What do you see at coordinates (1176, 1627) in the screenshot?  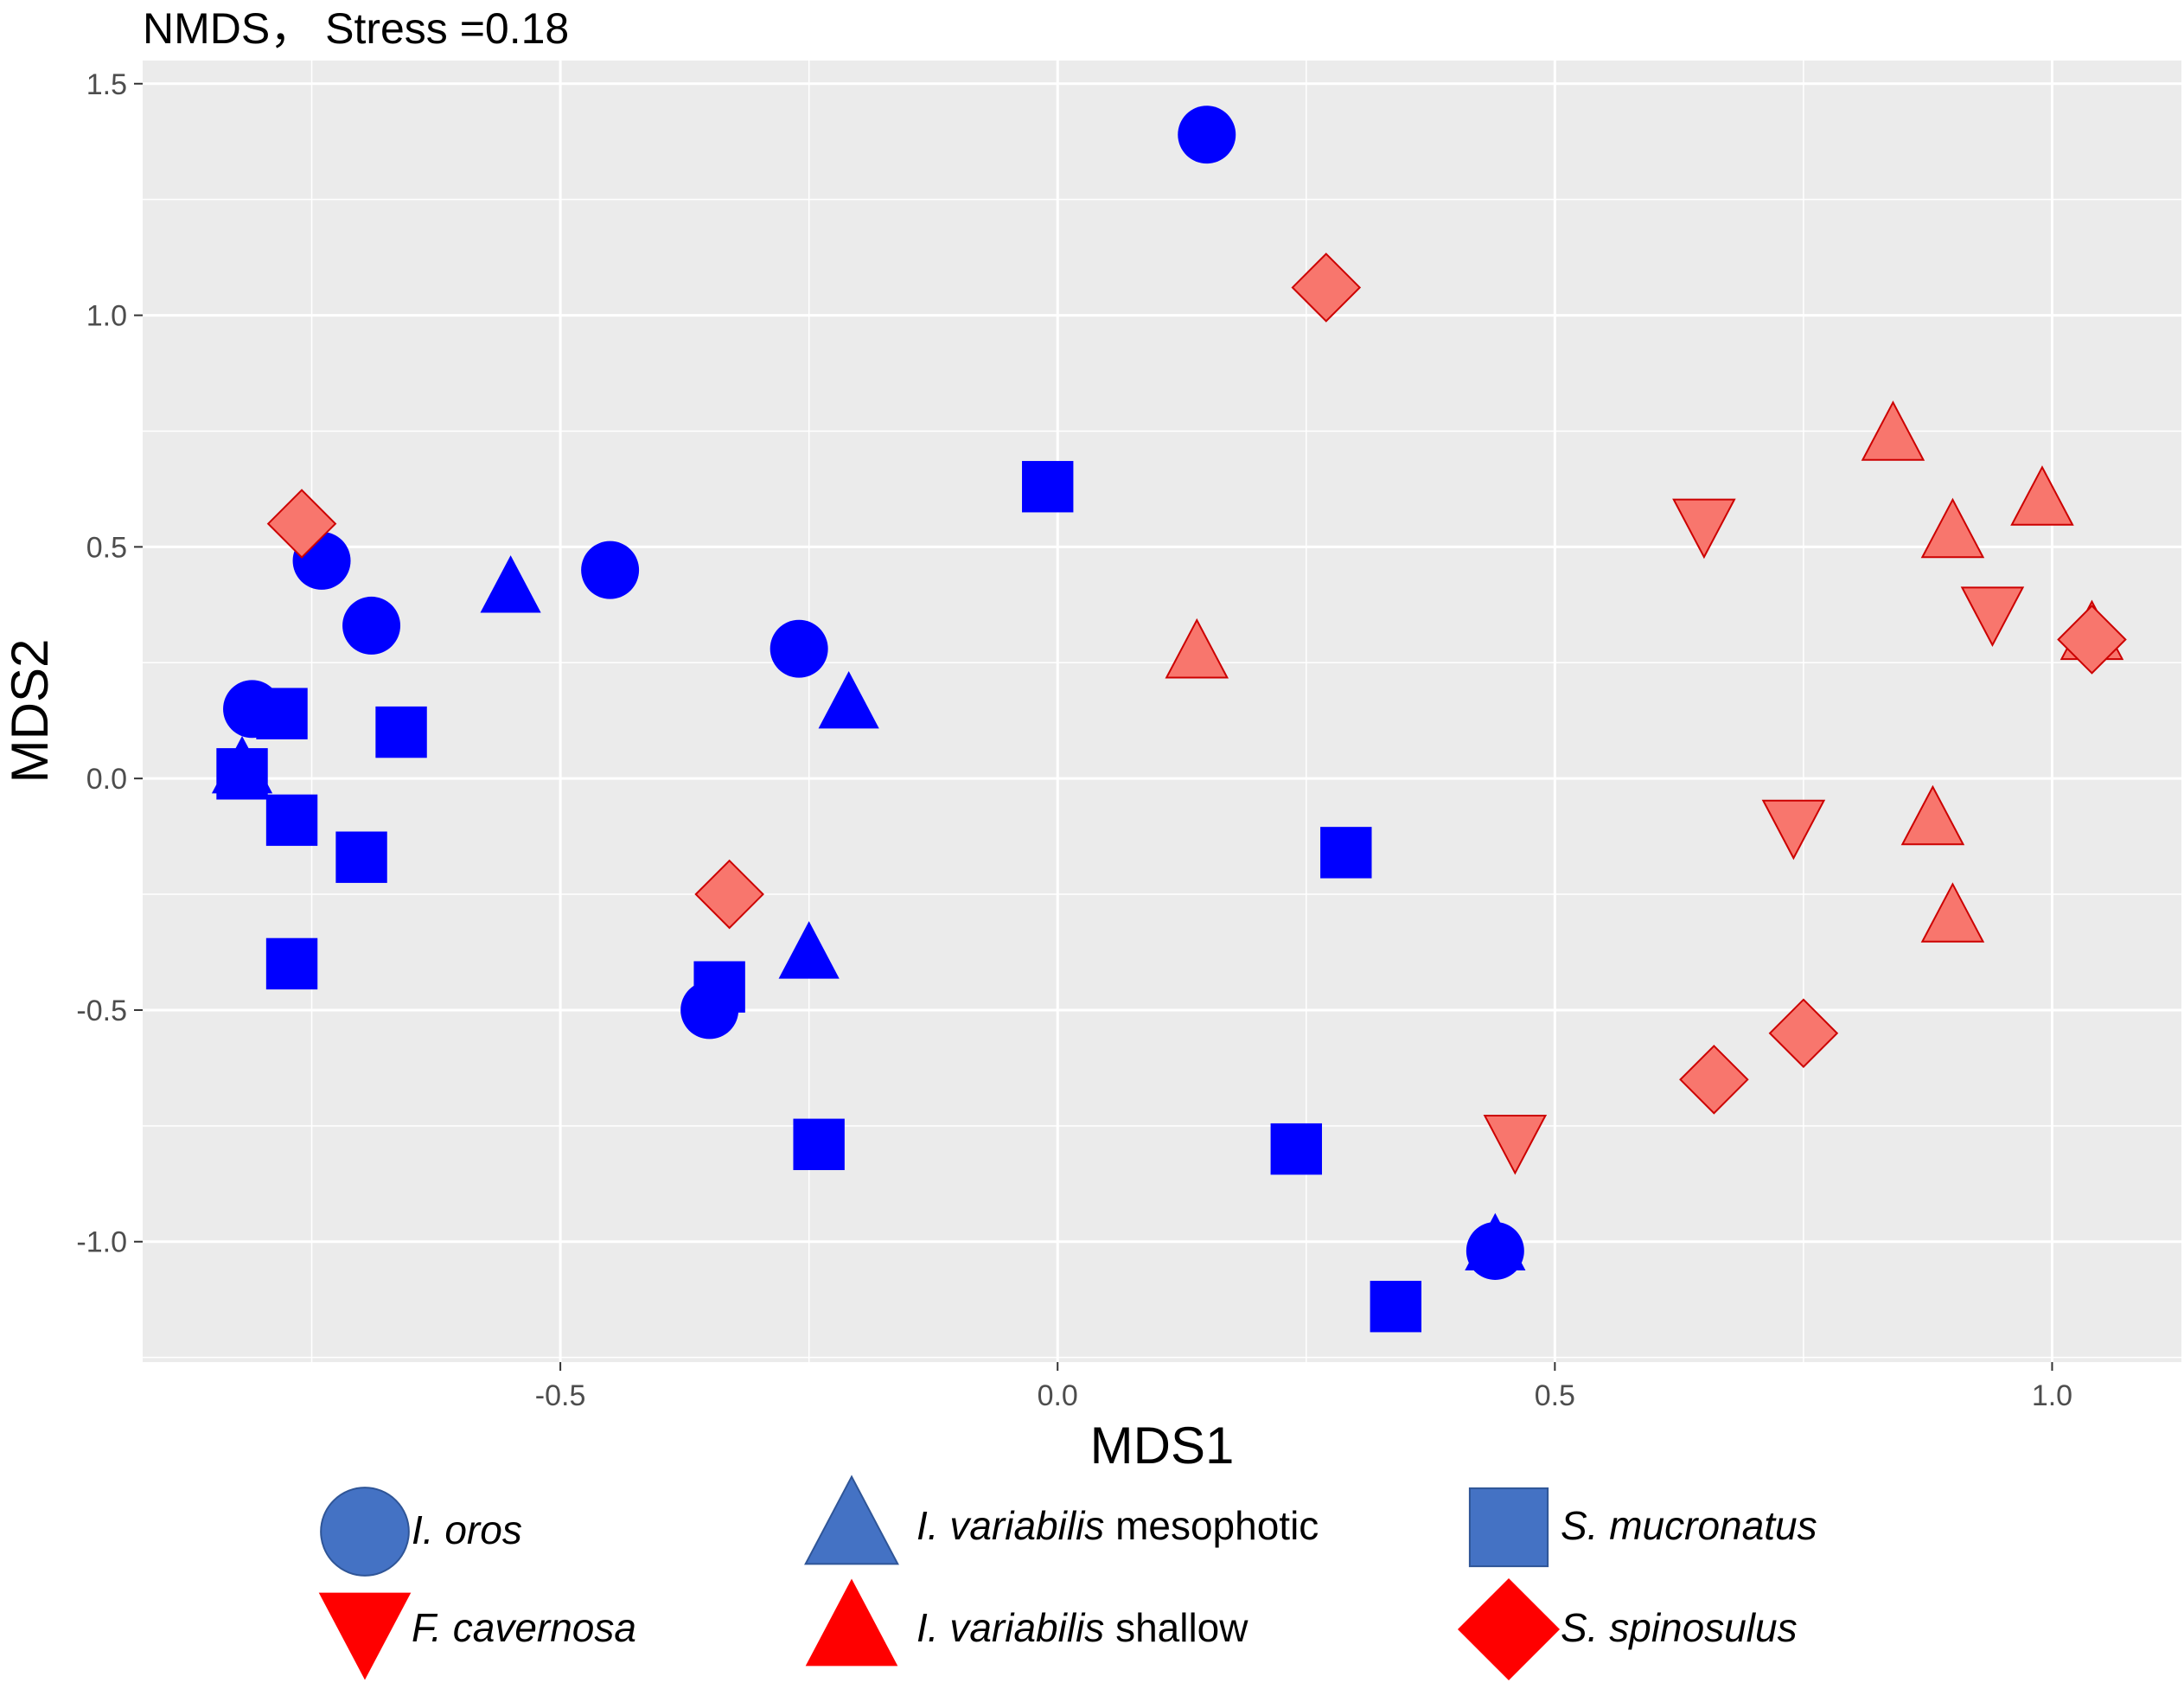 I see `legend-label-plain: shallow` at bounding box center [1176, 1627].